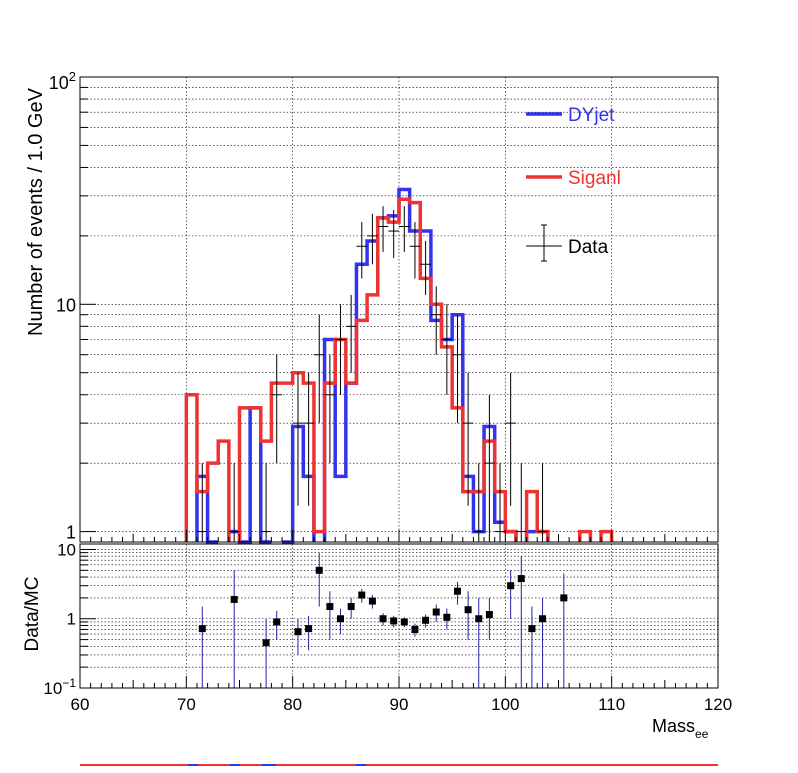 The height and width of the screenshot is (773, 798). Describe the element at coordinates (72, 76) in the screenshot. I see `y-tick-label-exponent: 2` at that location.